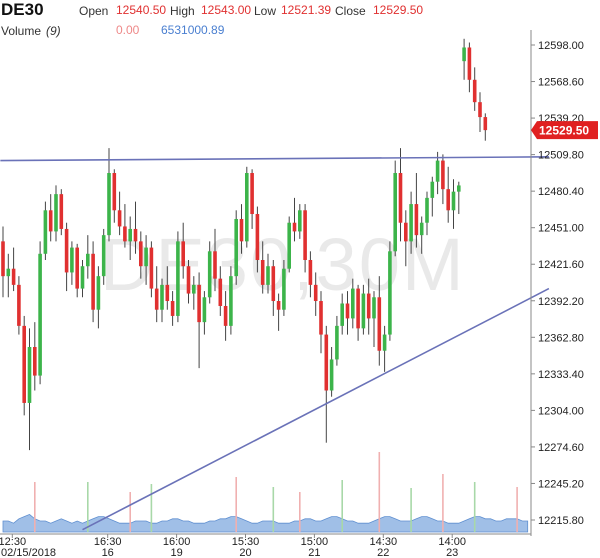 The width and height of the screenshot is (600, 558). What do you see at coordinates (21, 31) in the screenshot?
I see `volume-label: Volume` at bounding box center [21, 31].